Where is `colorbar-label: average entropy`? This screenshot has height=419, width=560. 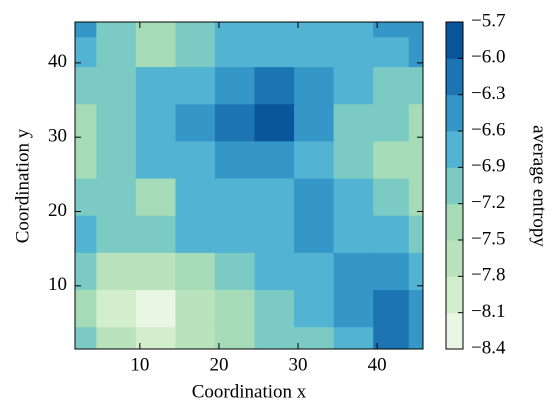
colorbar-label: average entropy is located at coordinates (539, 186).